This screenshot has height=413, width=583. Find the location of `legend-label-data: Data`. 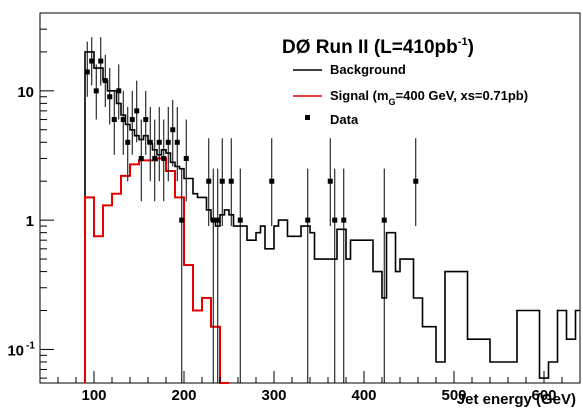

legend-label-data: Data is located at coordinates (344, 119).